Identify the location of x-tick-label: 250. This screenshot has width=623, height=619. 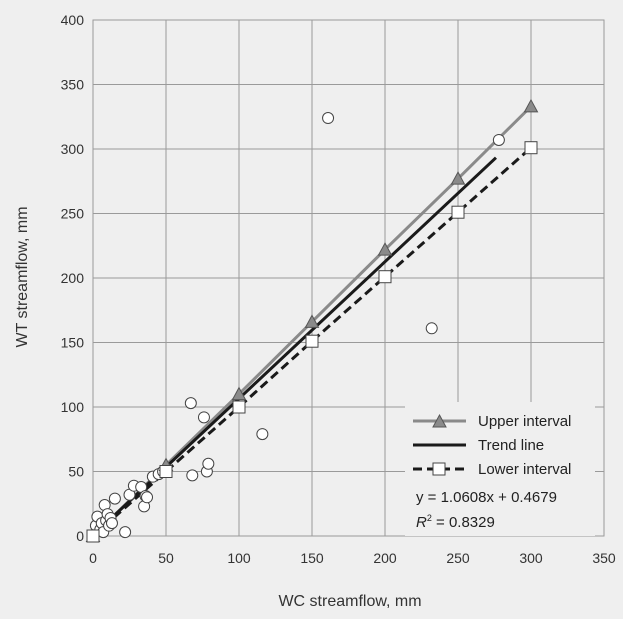
(458, 558).